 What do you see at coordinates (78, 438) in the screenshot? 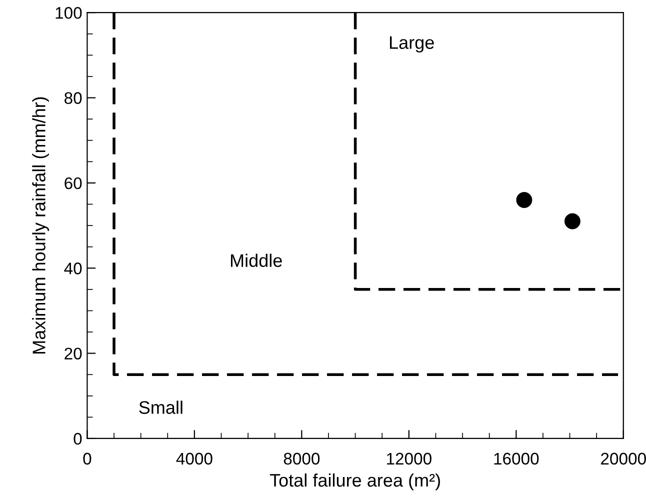
I see `y-tick-label: 0` at bounding box center [78, 438].